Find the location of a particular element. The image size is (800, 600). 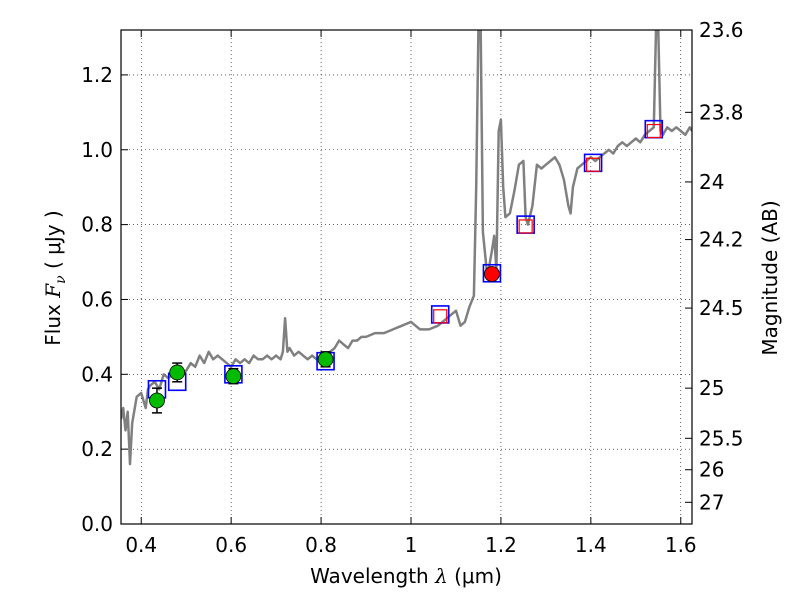

y-tick-label: 0.2 is located at coordinates (97, 449).